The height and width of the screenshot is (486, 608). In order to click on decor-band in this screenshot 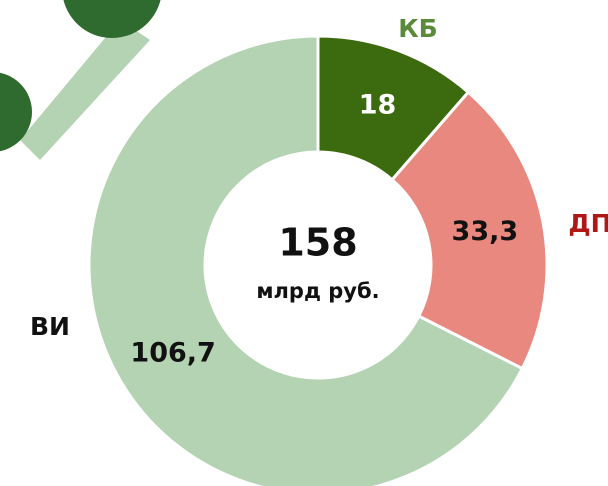, I will do `click(85, 90)`.